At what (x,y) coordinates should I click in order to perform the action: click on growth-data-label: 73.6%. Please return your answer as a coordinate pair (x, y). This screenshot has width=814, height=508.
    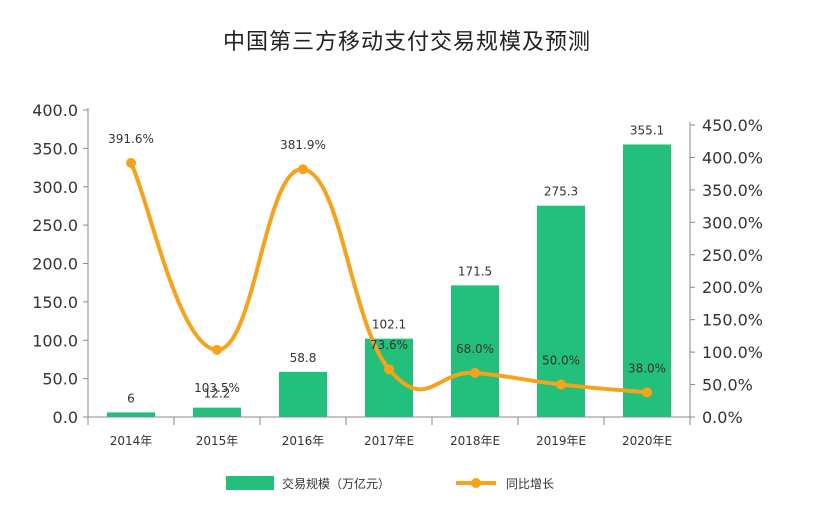
    Looking at the image, I should click on (389, 345).